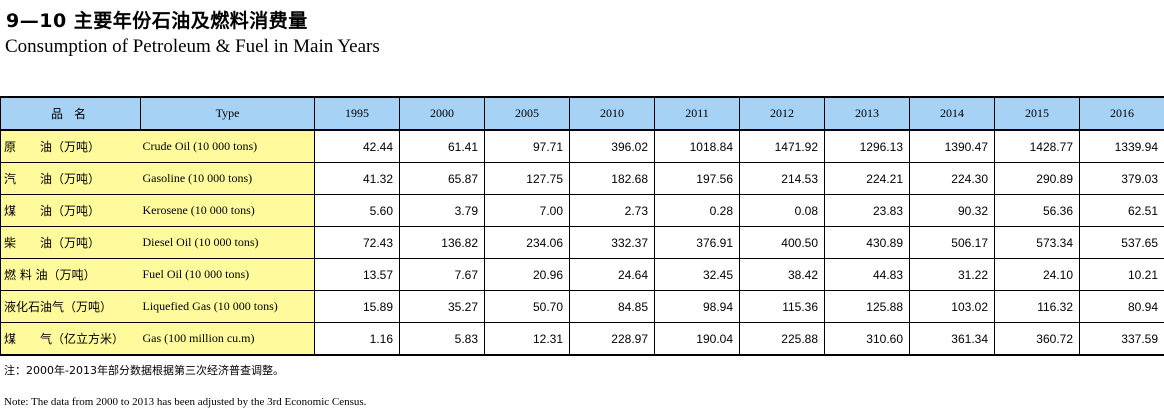  What do you see at coordinates (1037, 146) in the screenshot?
I see `table-cell-value: 1428.77` at bounding box center [1037, 146].